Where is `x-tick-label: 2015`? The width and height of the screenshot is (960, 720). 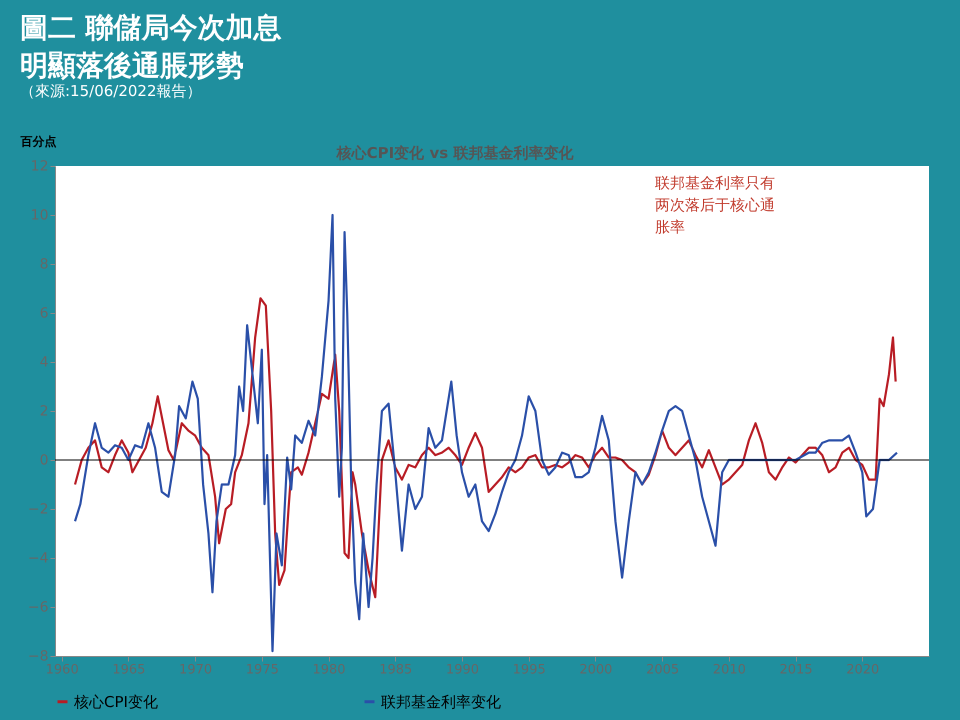
x-tick-label: 2015 is located at coordinates (796, 670).